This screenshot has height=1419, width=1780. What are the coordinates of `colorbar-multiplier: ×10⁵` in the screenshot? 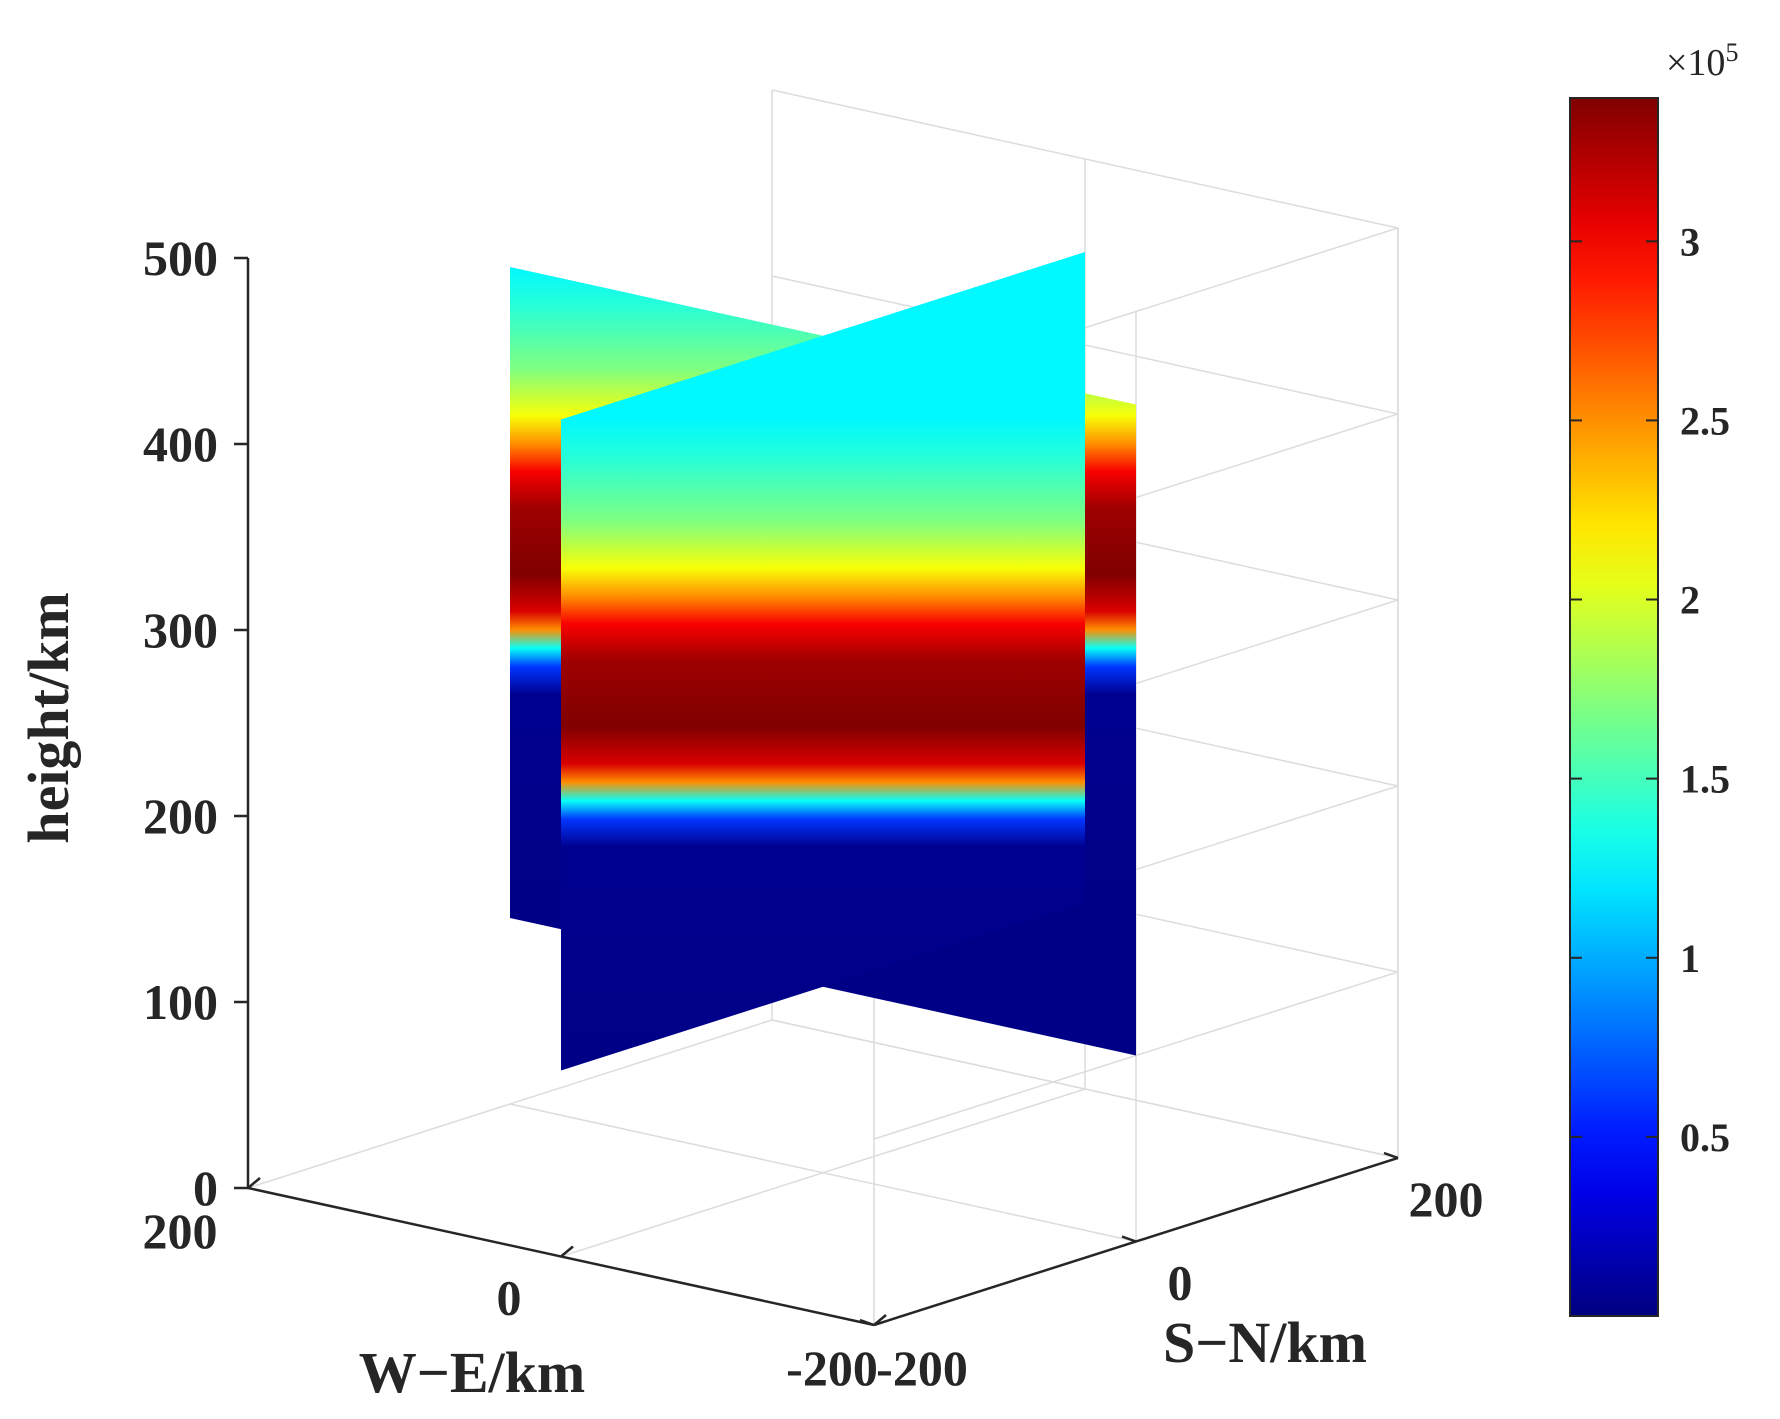 It's located at (1702, 61).